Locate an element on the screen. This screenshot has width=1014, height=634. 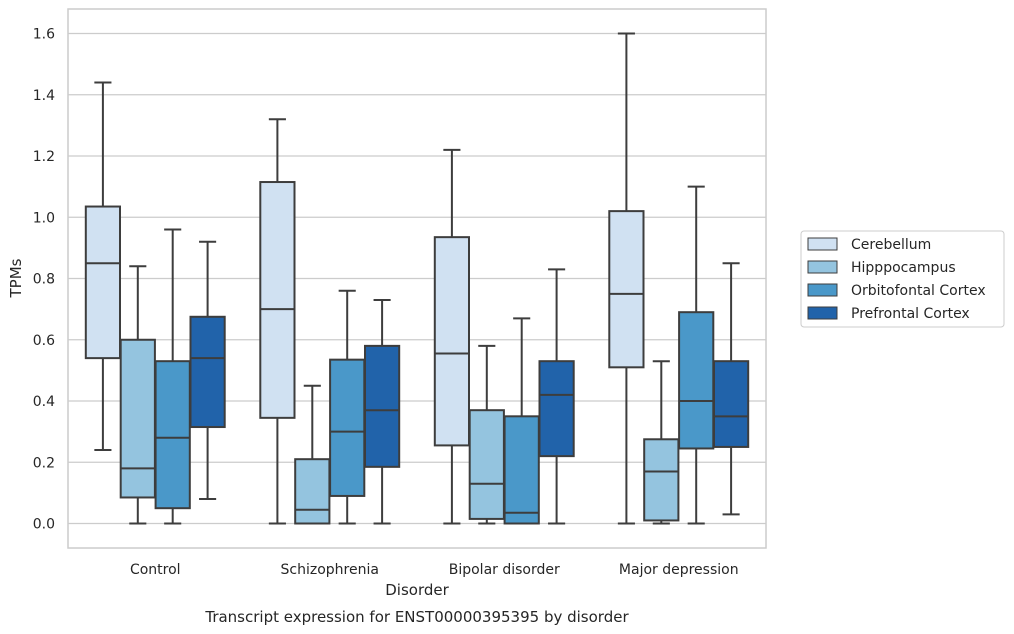
x-tick-label: Bipolar disorder is located at coordinates (504, 570).